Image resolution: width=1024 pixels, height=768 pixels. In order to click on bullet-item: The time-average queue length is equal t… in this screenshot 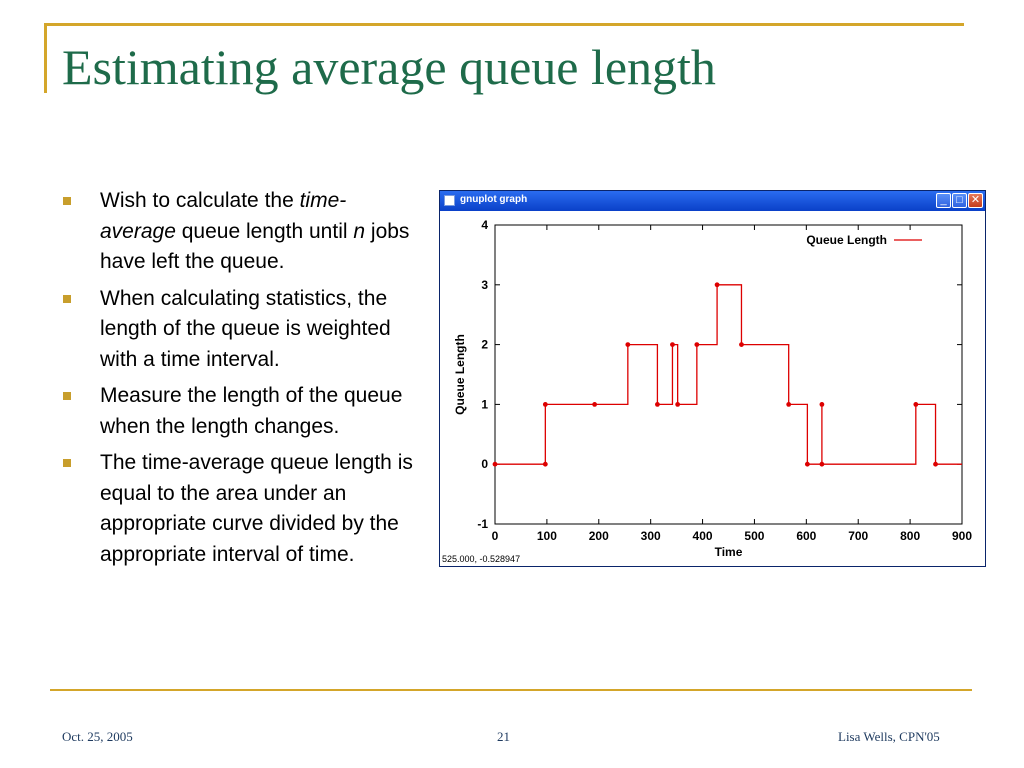, I will do `click(240, 509)`.